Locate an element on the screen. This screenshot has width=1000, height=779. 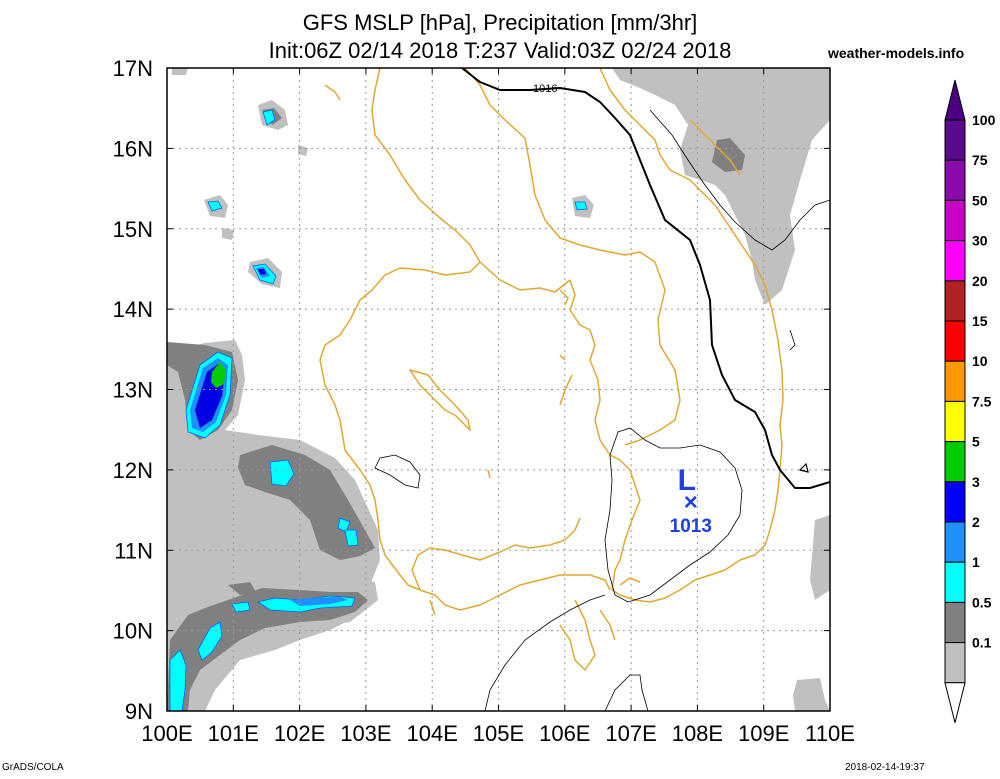
colorbar-label: 3 is located at coordinates (976, 482).